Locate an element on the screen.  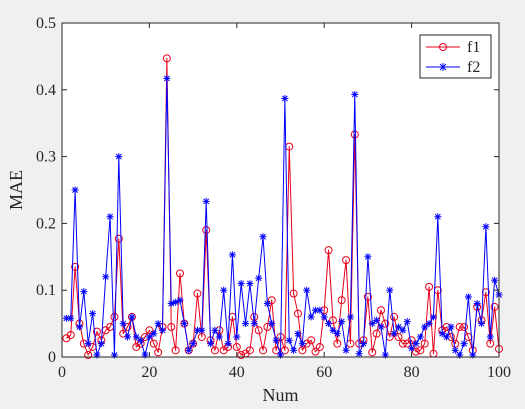
x-tick-label: 40 is located at coordinates (237, 372).